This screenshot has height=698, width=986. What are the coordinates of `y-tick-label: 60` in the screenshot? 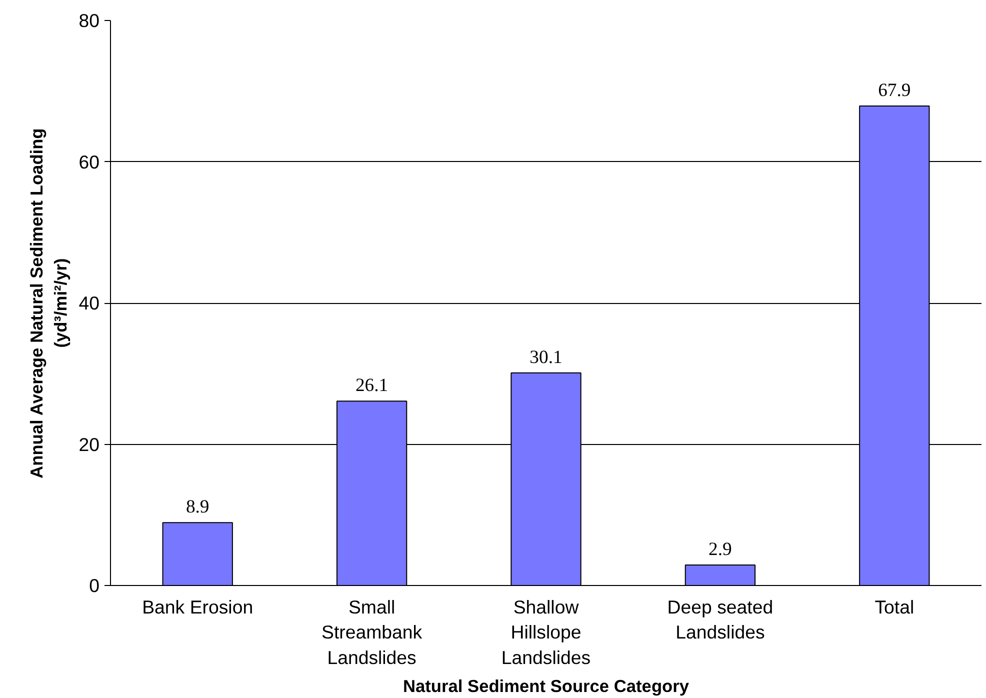 It's located at (89, 161).